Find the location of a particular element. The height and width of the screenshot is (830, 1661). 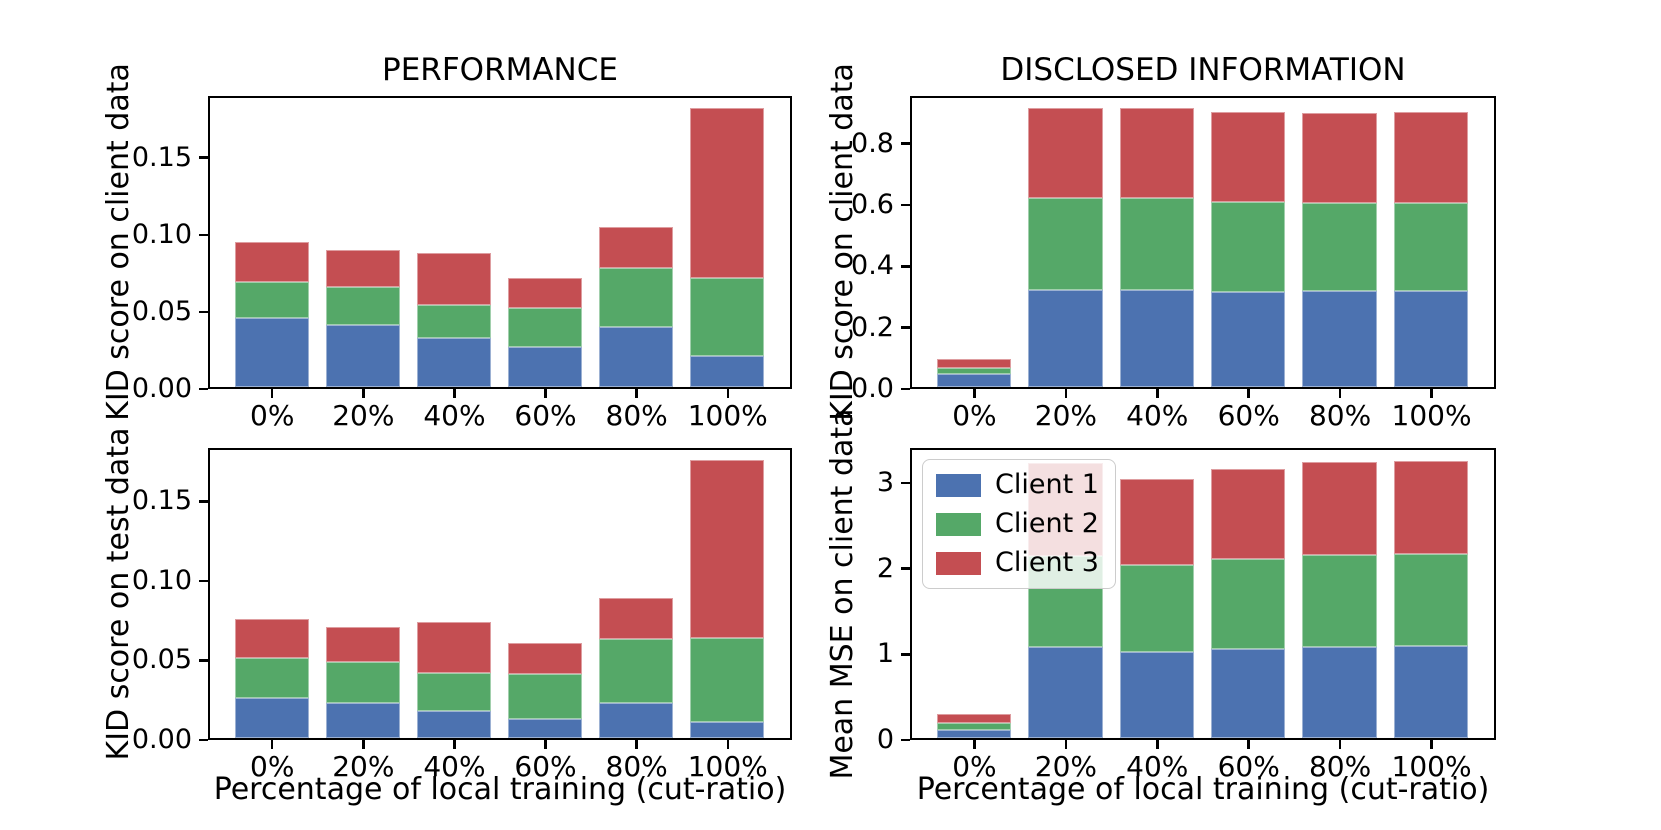

x-tick-label: 100% is located at coordinates (727, 766).